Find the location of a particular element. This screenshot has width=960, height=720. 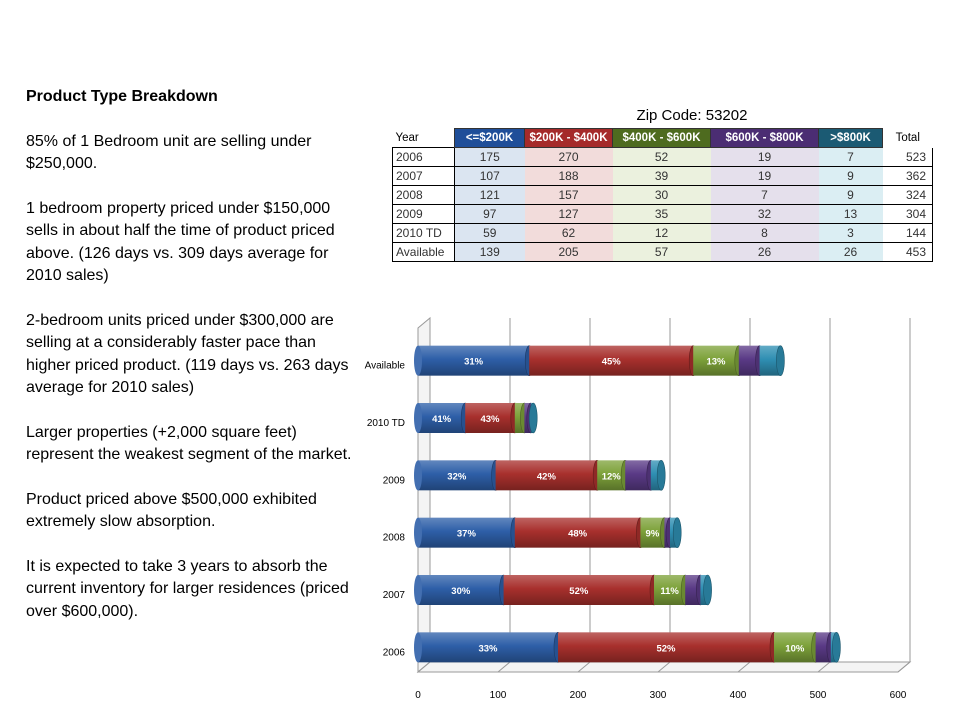

x-tick-label: 400 is located at coordinates (738, 695).